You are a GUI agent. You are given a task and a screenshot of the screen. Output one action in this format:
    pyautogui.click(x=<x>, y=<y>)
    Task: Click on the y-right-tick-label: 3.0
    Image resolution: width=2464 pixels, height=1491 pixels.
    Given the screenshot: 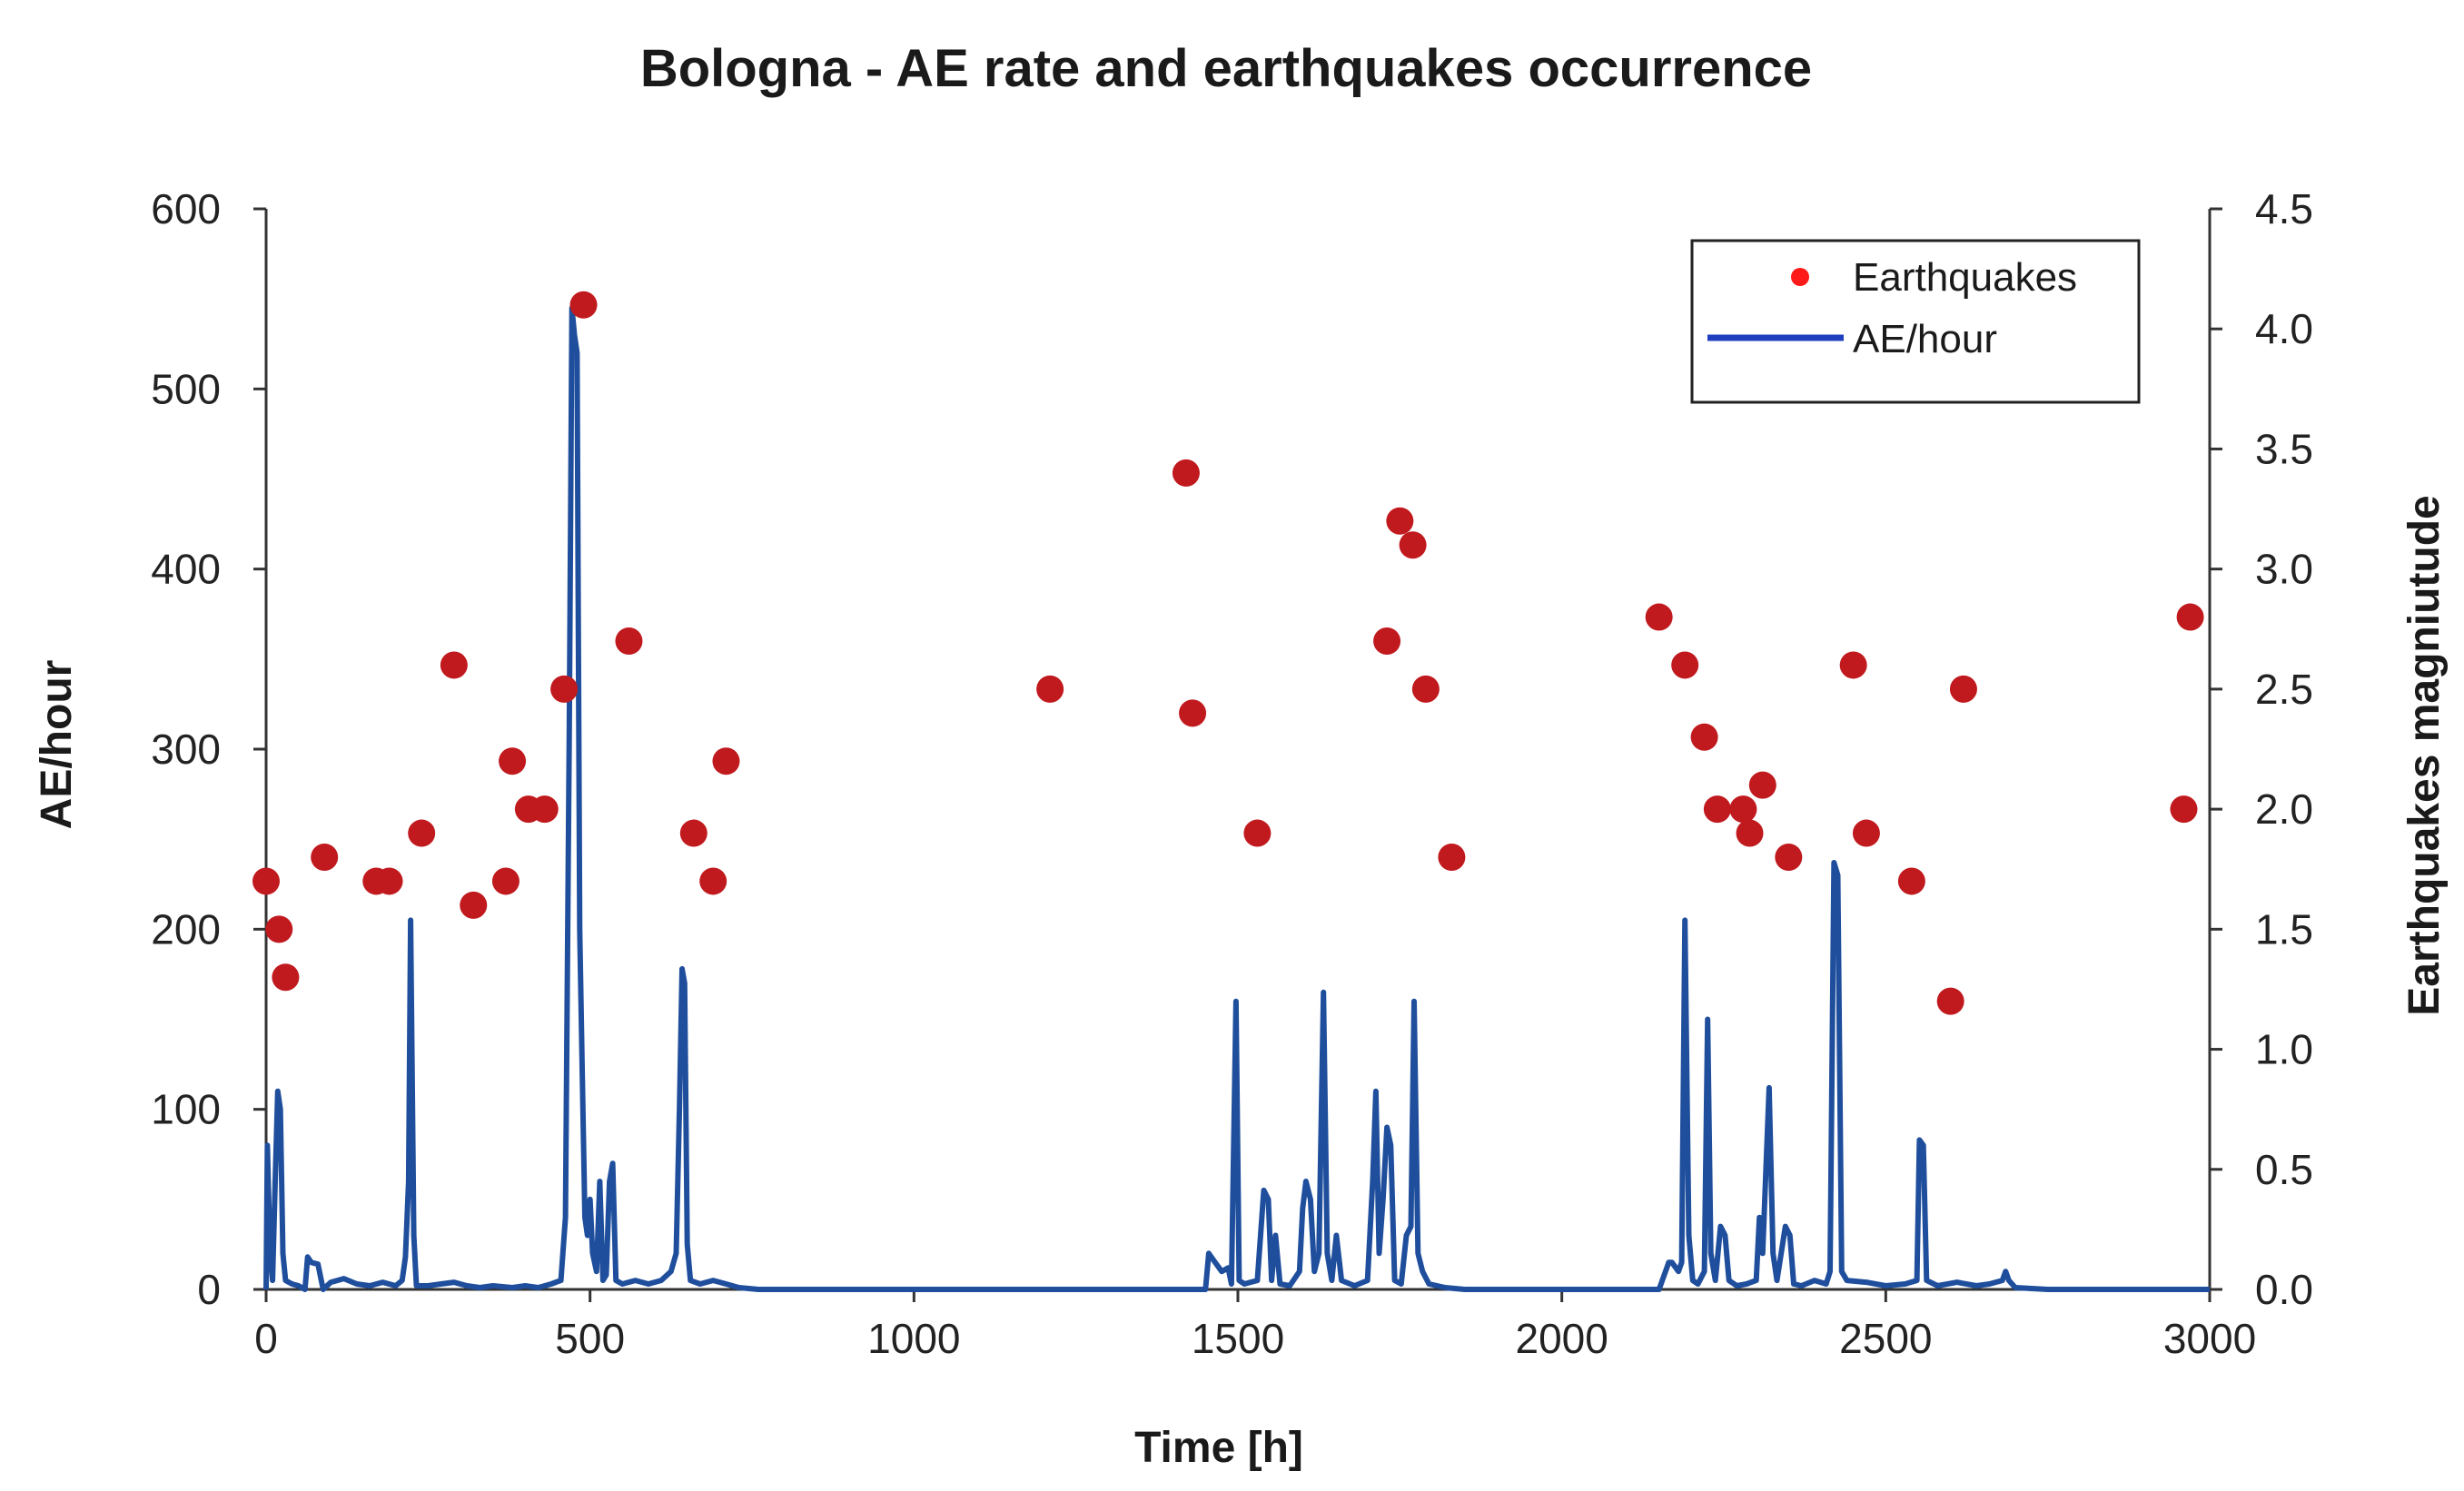 What is the action you would take?
    pyautogui.click(x=2284, y=570)
    